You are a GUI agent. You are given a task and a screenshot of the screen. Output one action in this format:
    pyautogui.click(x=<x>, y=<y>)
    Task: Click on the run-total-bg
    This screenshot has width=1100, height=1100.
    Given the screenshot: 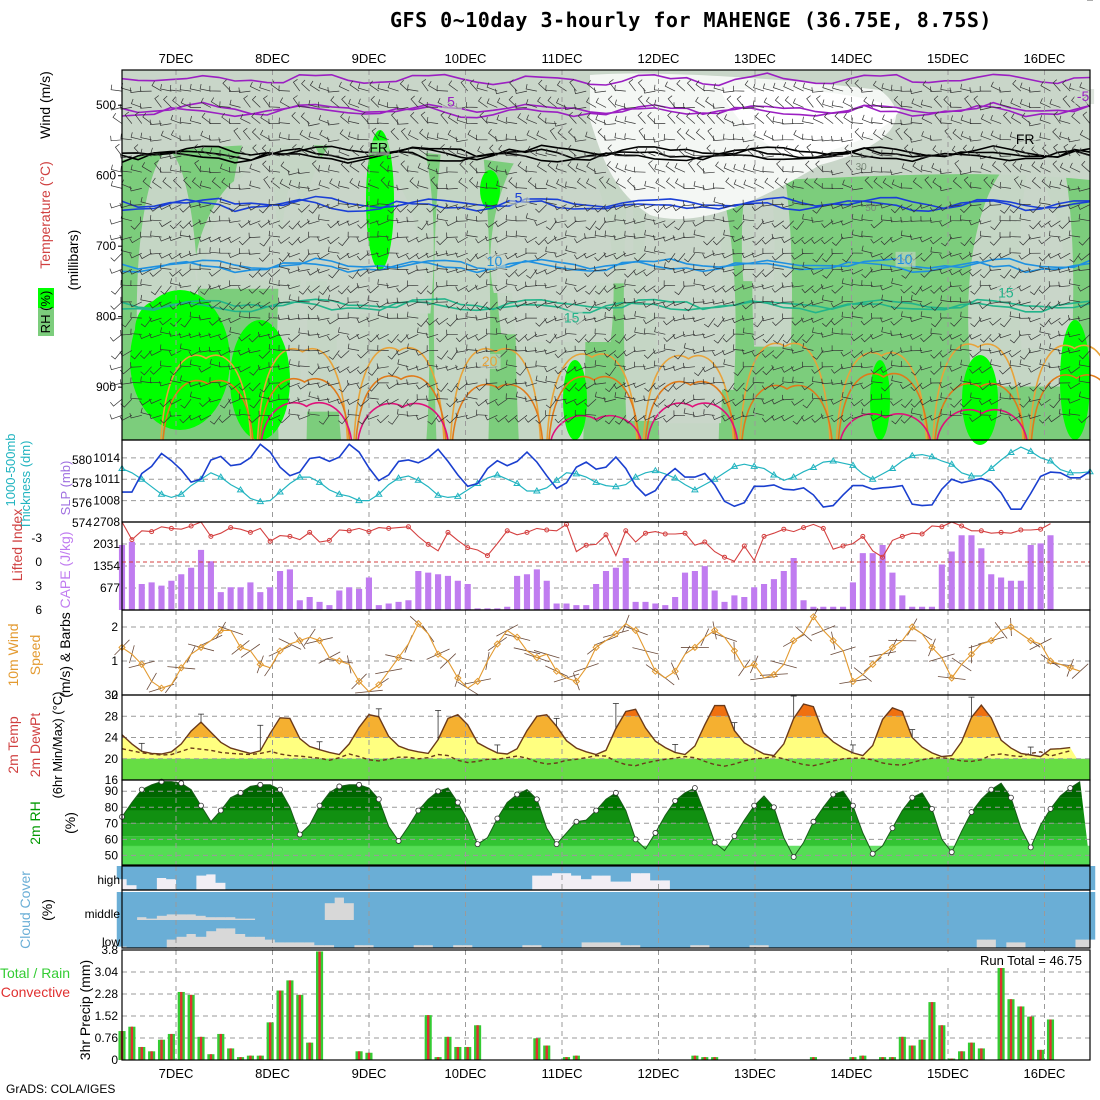 What is the action you would take?
    pyautogui.click(x=1015, y=960)
    